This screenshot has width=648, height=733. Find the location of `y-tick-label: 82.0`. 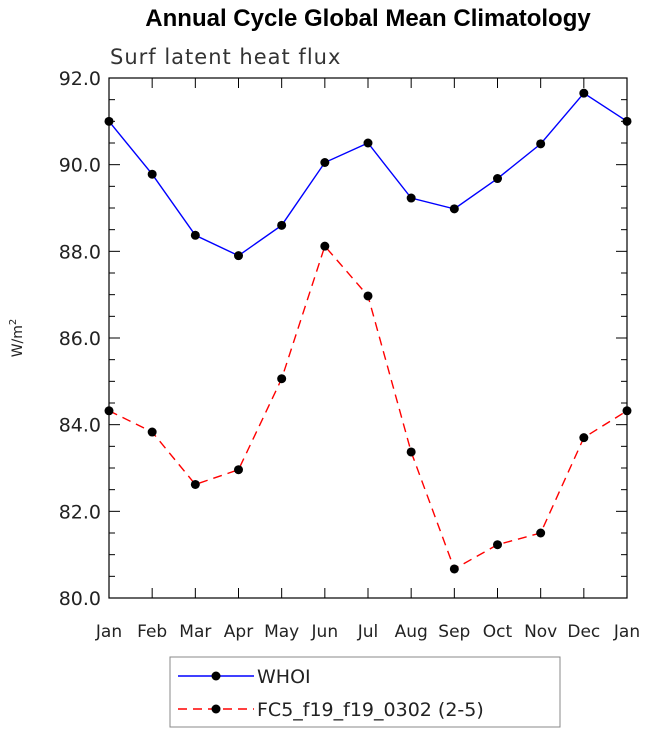

y-tick-label: 82.0 is located at coordinates (80, 512).